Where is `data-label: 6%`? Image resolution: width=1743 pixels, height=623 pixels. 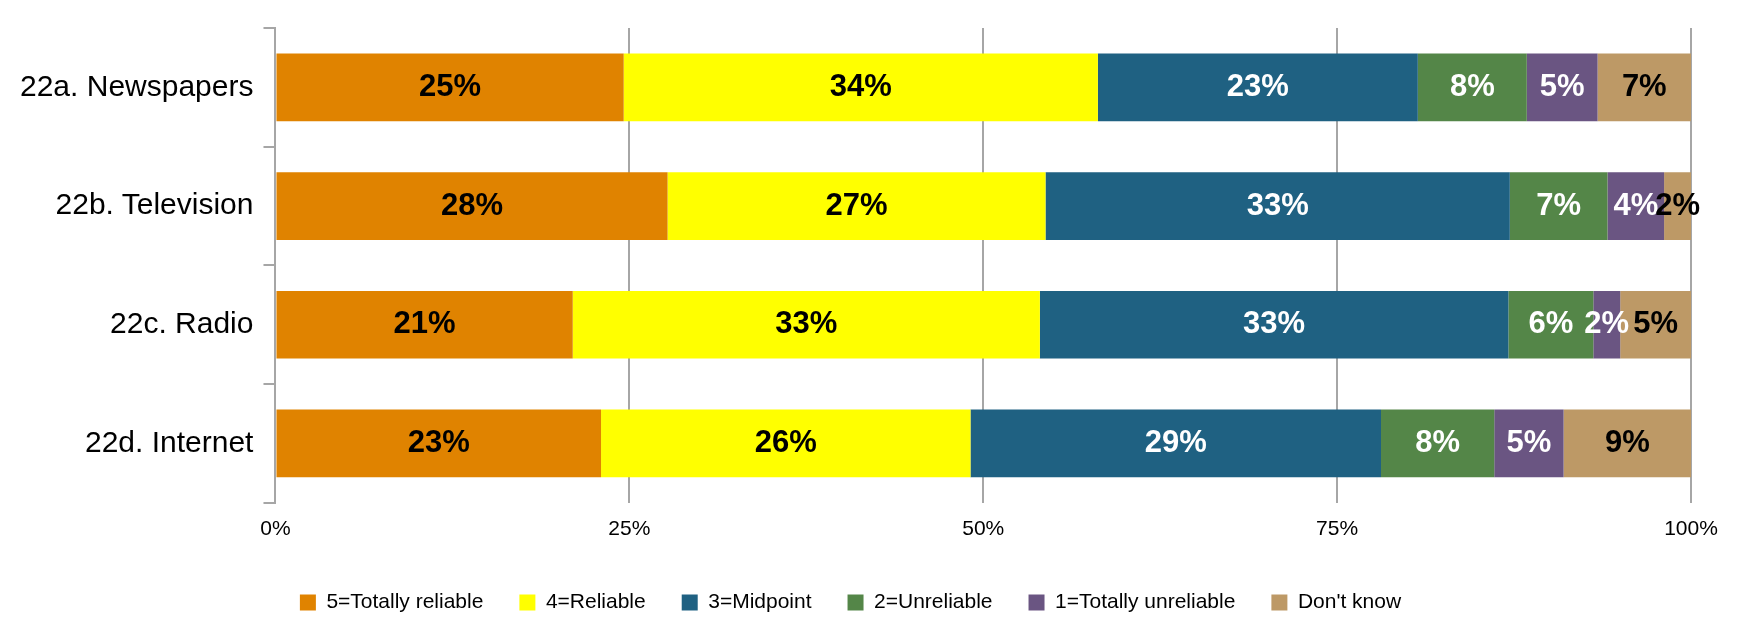 data-label: 6% is located at coordinates (1551, 323).